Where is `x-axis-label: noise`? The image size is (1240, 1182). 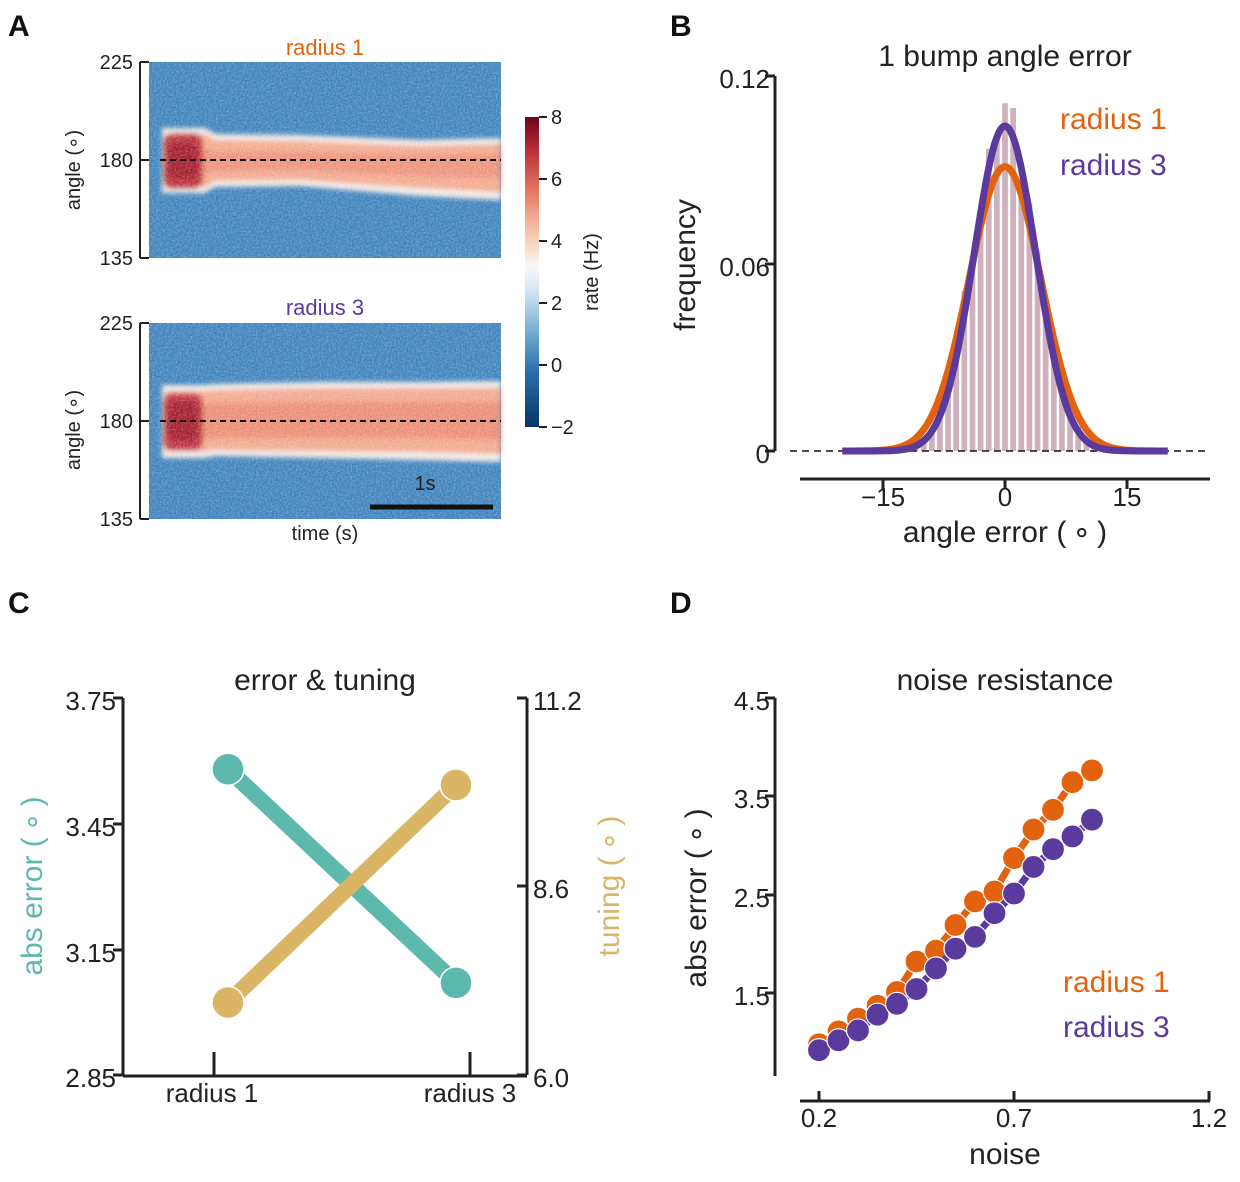
x-axis-label: noise is located at coordinates (1005, 1154).